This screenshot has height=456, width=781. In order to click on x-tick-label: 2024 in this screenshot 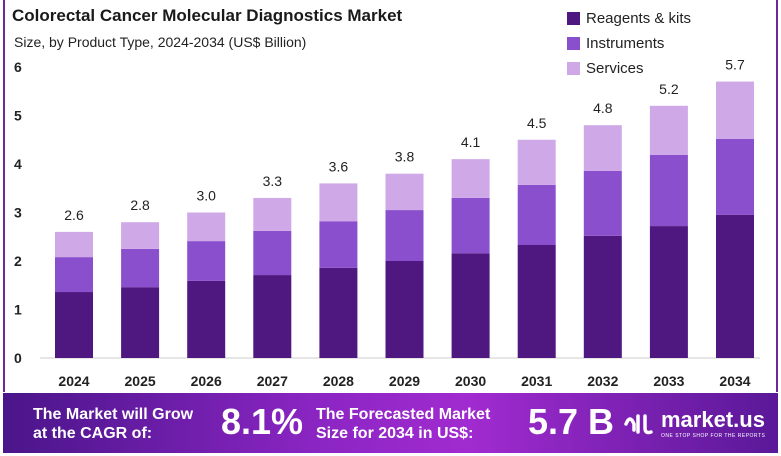, I will do `click(73, 381)`.